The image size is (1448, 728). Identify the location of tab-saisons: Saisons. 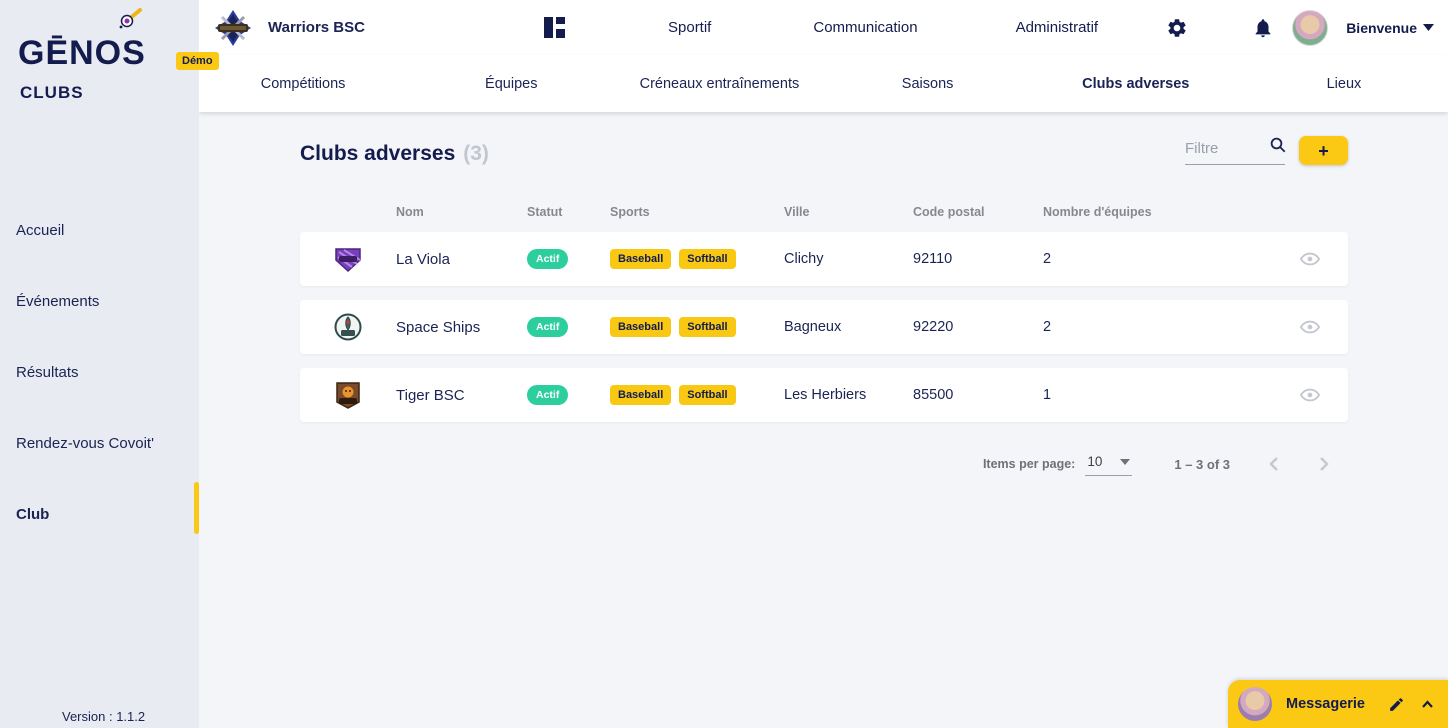
(927, 83).